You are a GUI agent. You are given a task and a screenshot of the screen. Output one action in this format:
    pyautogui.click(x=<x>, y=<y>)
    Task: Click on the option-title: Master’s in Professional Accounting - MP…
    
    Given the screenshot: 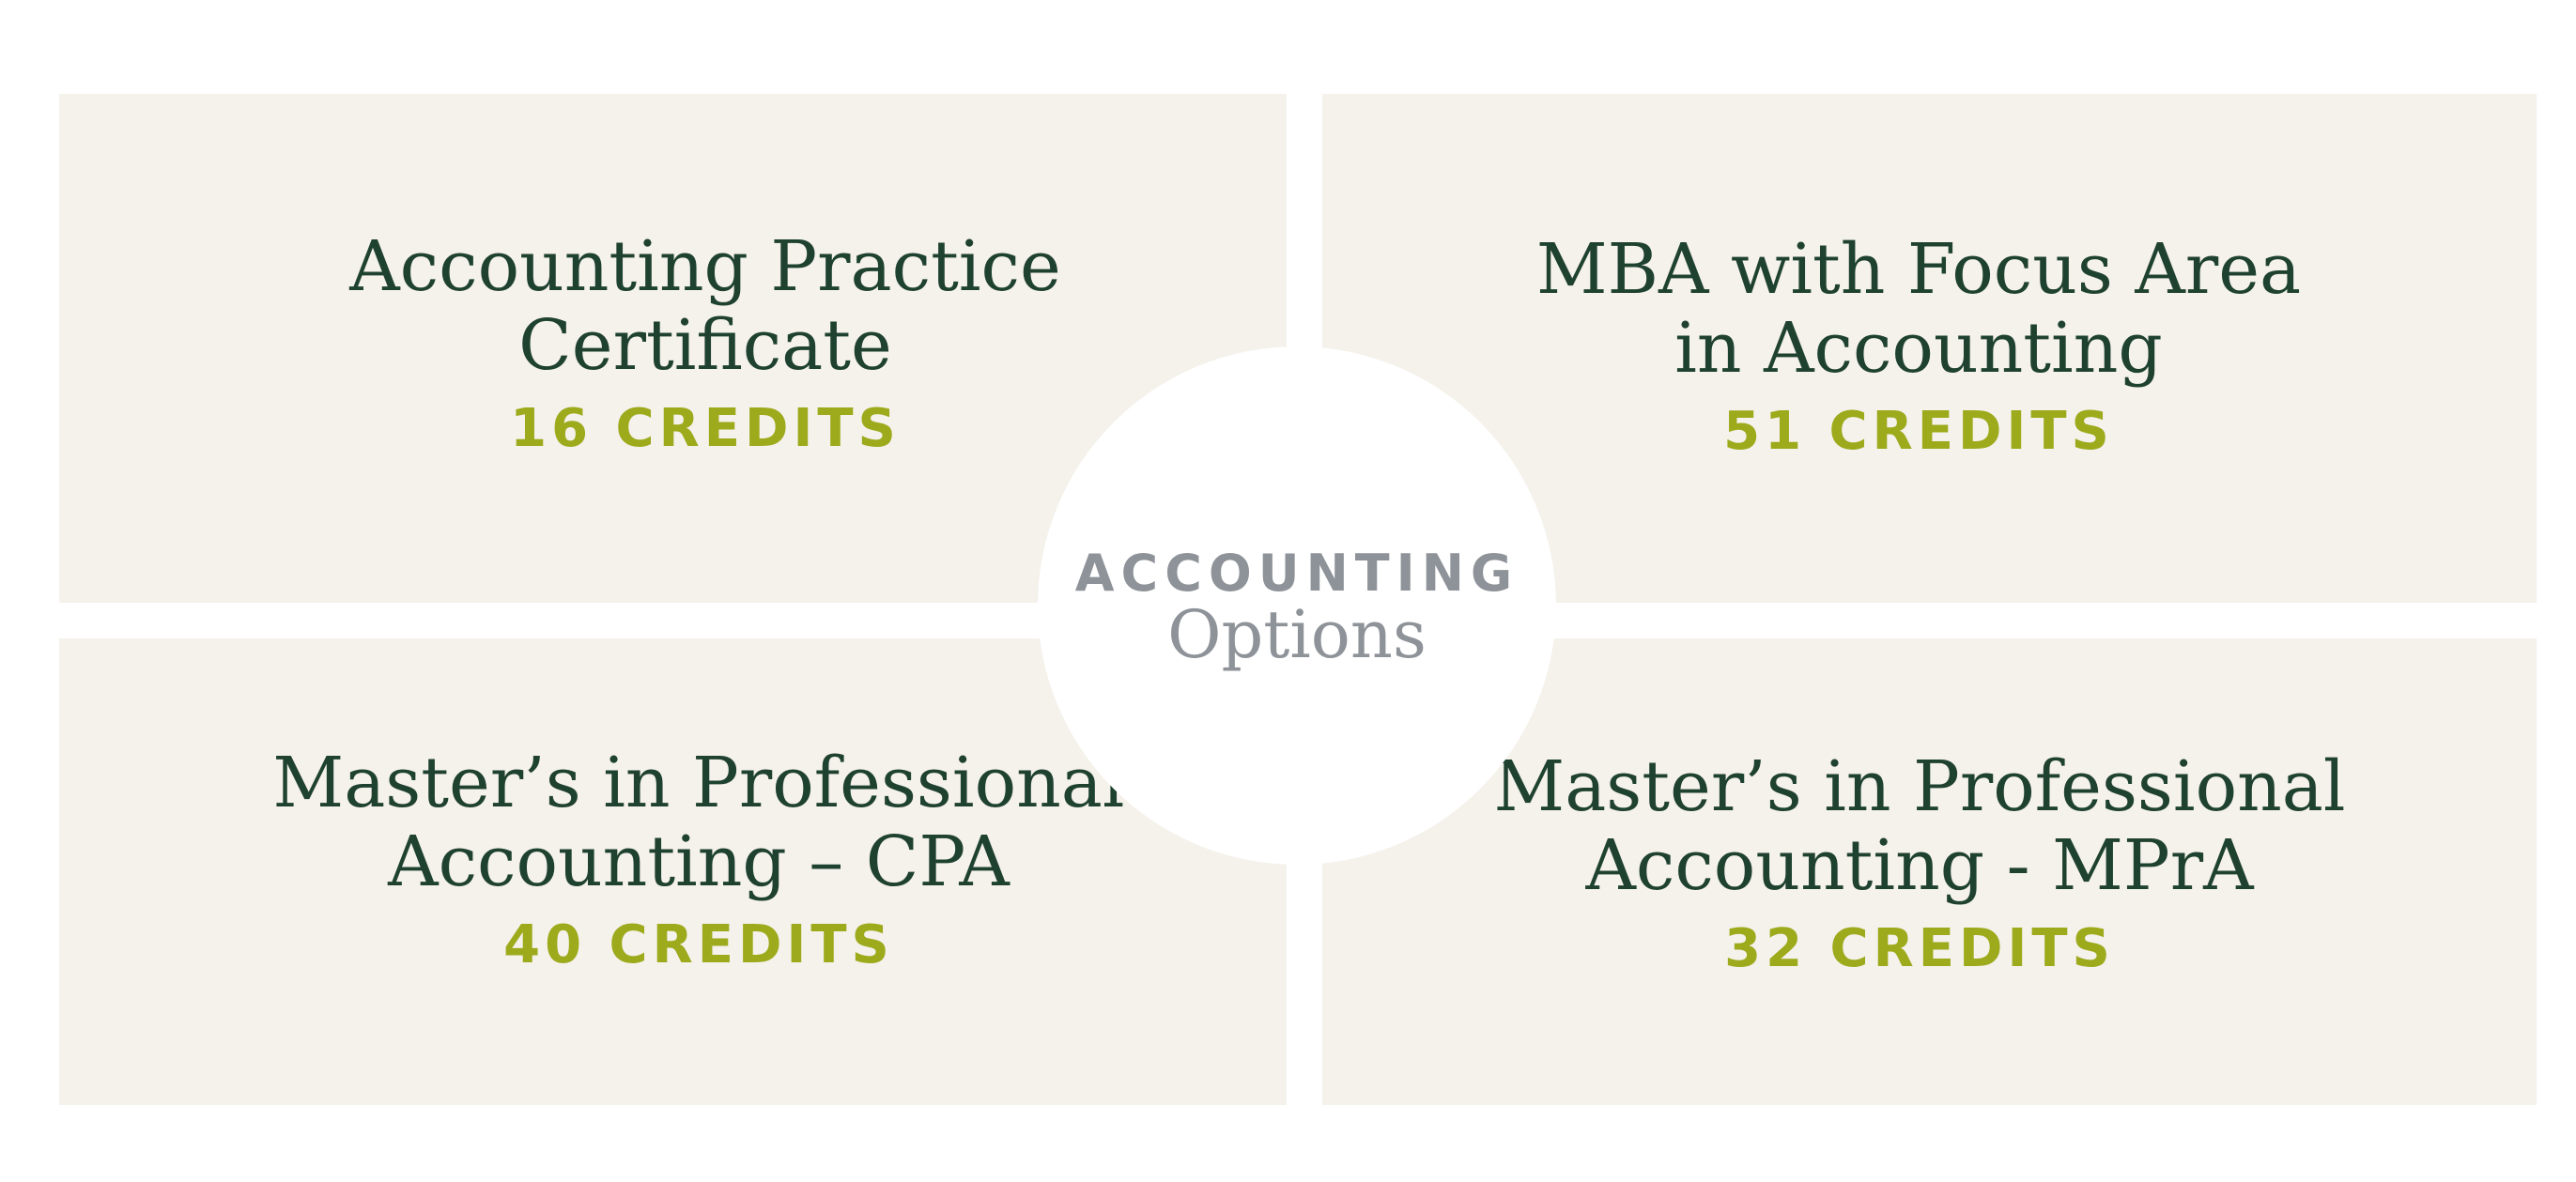 What is the action you would take?
    pyautogui.click(x=1919, y=826)
    